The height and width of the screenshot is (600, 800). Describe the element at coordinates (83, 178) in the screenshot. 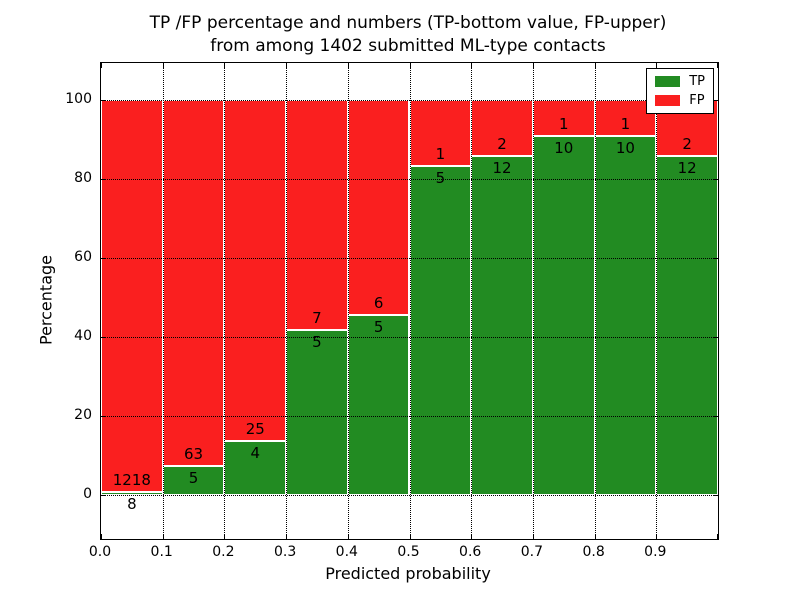

I see `y-tick-label: 80` at that location.